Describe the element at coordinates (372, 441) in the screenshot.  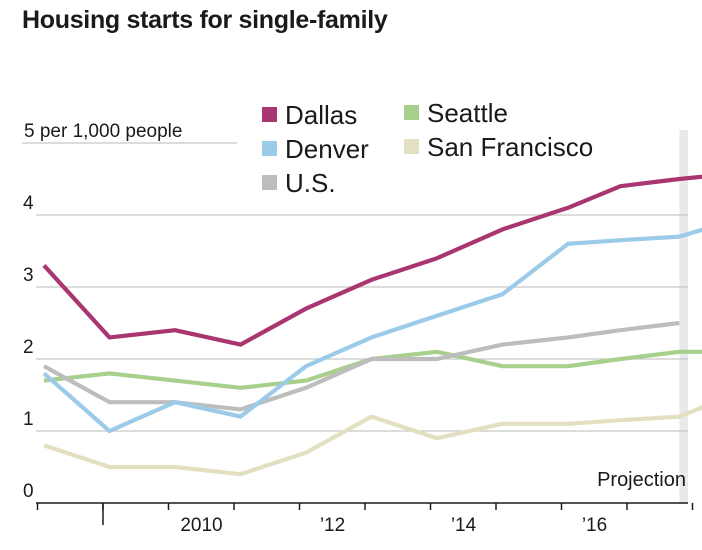
I see `series-line-san-francisco` at that location.